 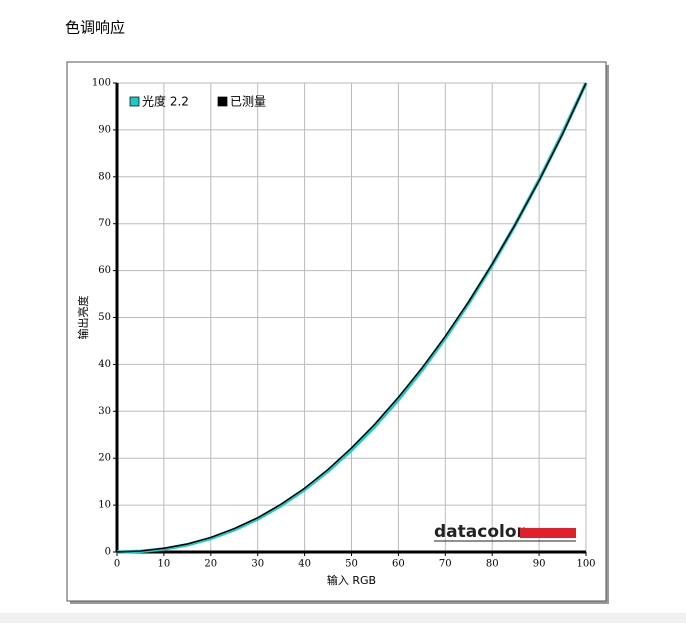 I want to click on y-tick-label: 40, so click(x=104, y=364).